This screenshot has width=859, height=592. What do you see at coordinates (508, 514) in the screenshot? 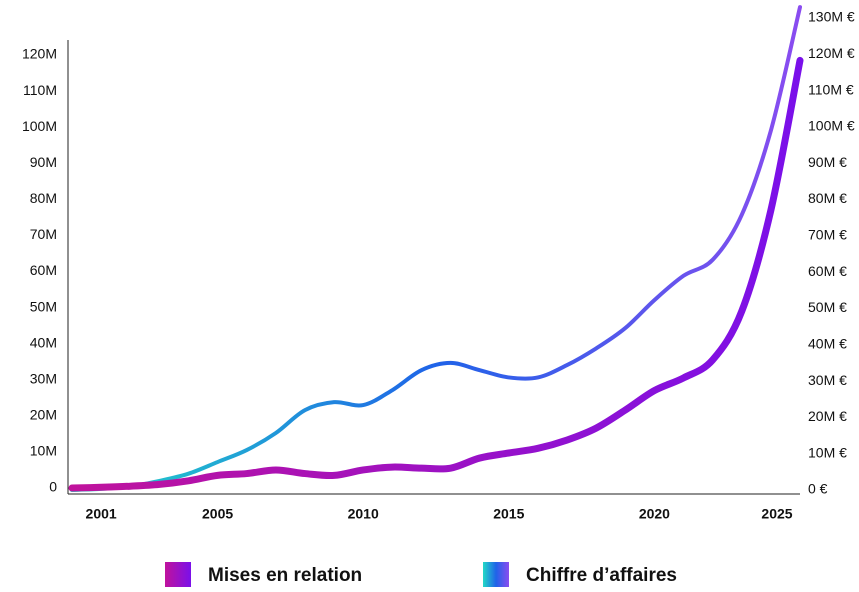
I see `x-tick-label: 2015` at bounding box center [508, 514].